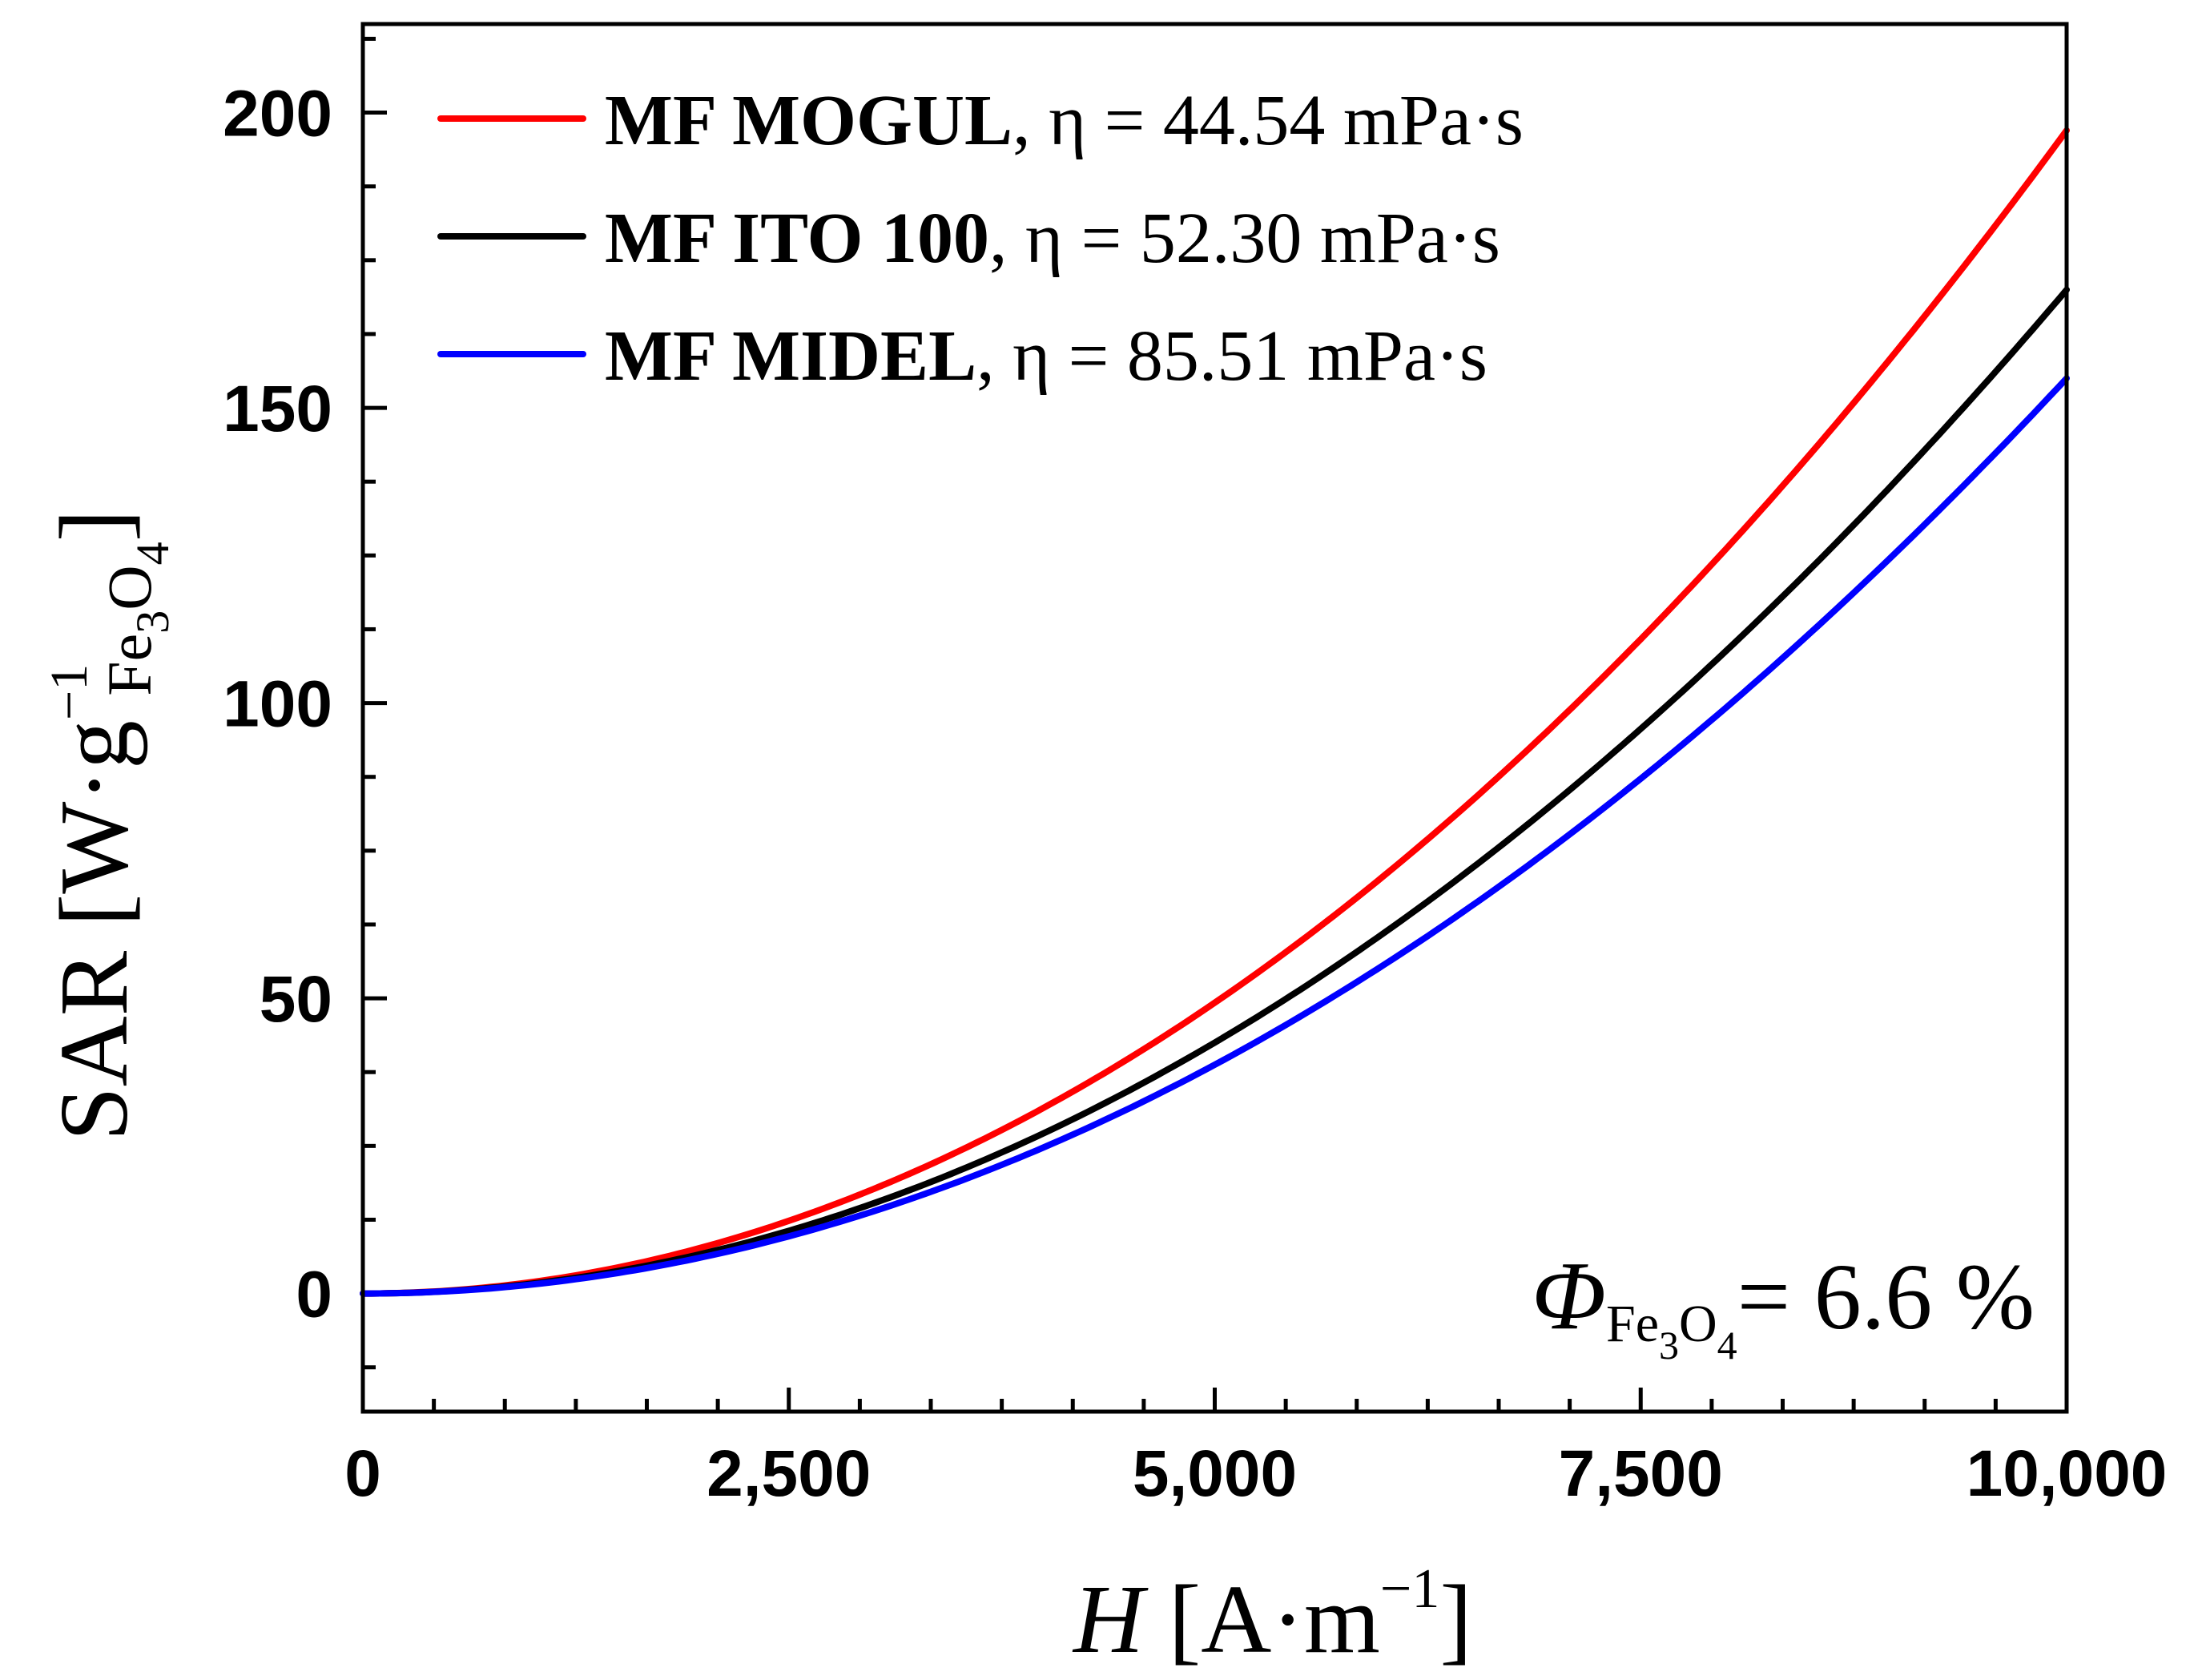 Image resolution: width=2198 pixels, height=1680 pixels. I want to click on y-axis-label: SAR [W·g−1Fe3O4], so click(109, 826).